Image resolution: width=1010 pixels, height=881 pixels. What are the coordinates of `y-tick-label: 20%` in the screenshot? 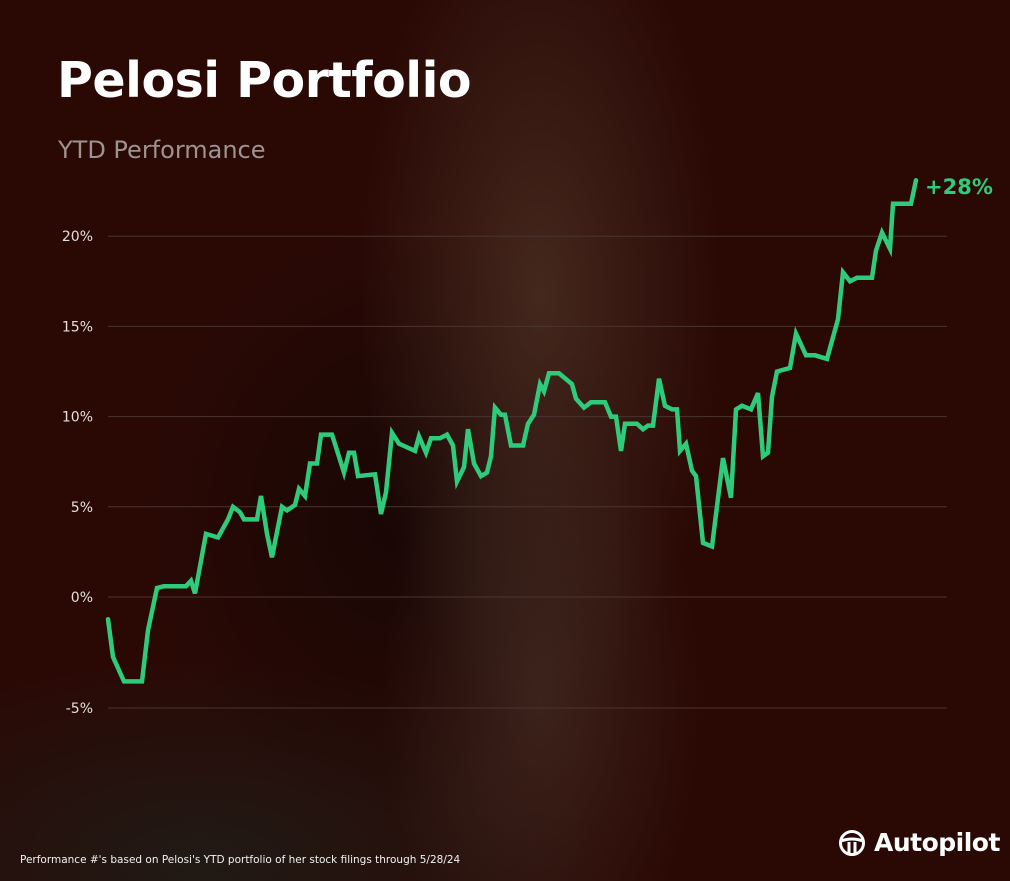 It's located at (77, 237).